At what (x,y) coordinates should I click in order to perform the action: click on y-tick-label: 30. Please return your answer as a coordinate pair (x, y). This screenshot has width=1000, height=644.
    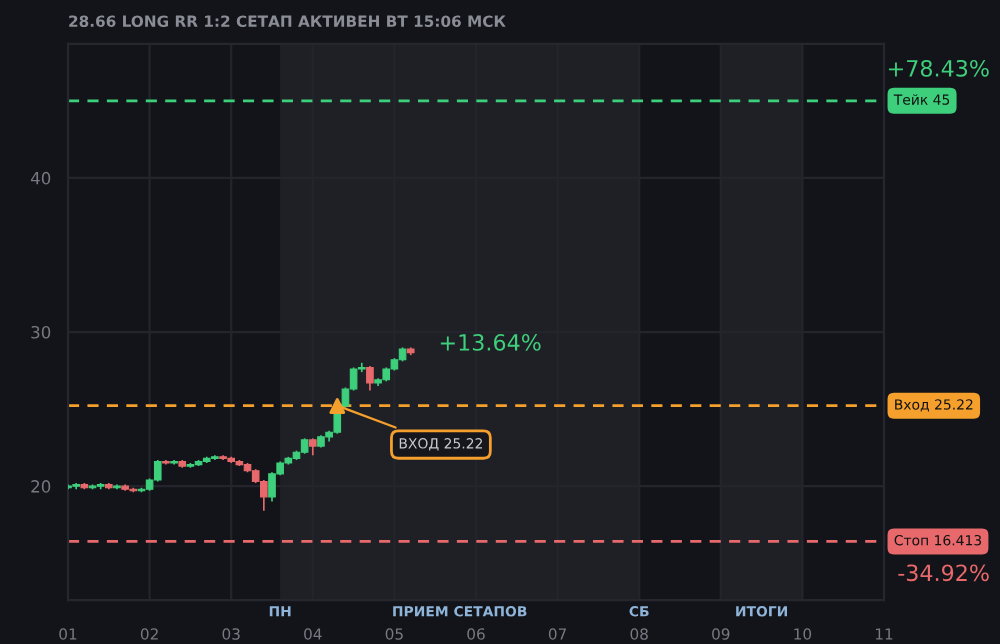
    Looking at the image, I should click on (41, 332).